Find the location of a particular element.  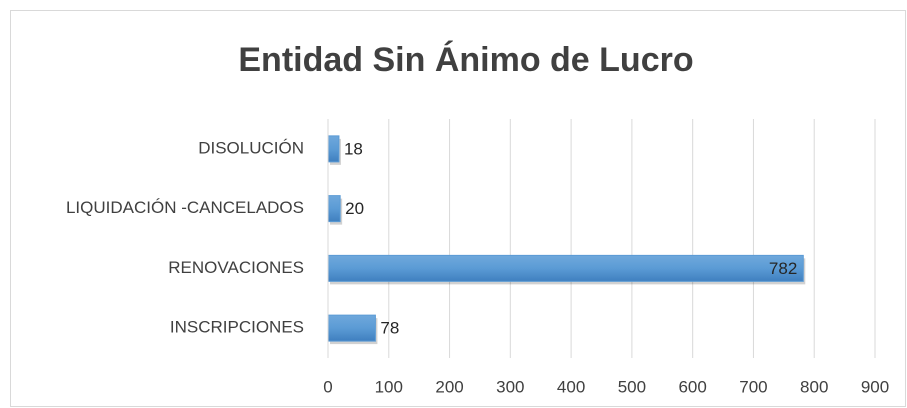

x-tick-label: 500 is located at coordinates (632, 386).